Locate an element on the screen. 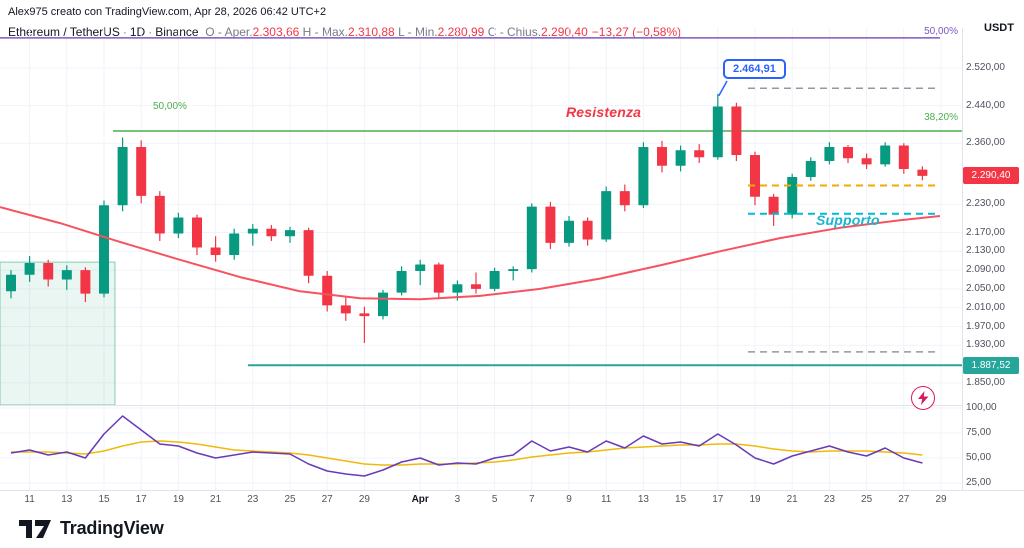 The height and width of the screenshot is (548, 1024). lightning-icon is located at coordinates (922, 398).